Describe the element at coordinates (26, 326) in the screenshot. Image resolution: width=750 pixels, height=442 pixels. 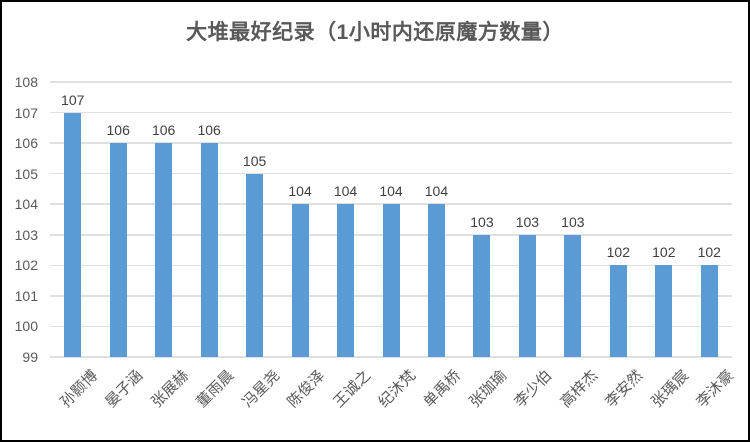
I see `y-axis-tick-label: 100` at that location.